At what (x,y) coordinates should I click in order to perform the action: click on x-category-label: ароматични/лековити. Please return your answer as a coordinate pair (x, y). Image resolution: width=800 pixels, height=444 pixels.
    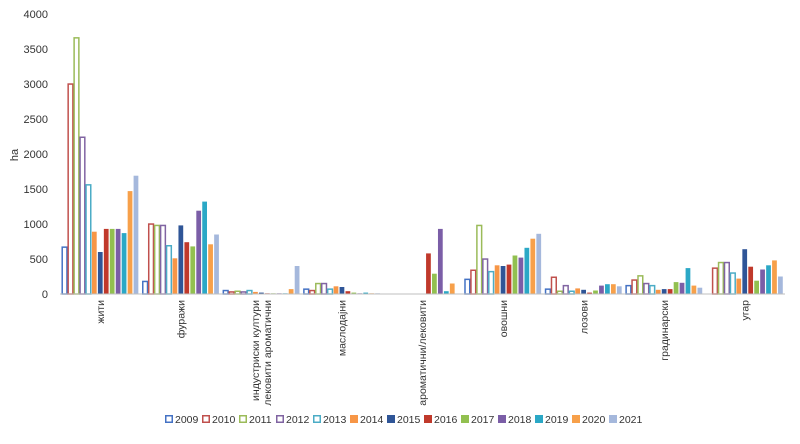
    Looking at the image, I should click on (423, 353).